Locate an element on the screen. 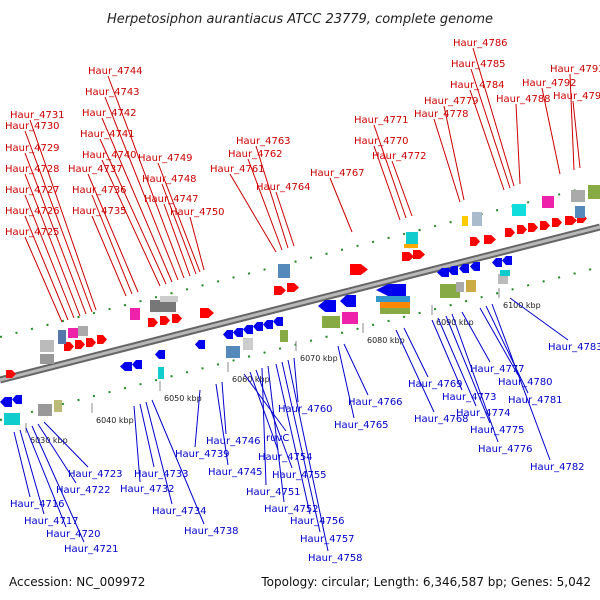 The height and width of the screenshot is (600, 600). forward-gene-label: Haur_4778 is located at coordinates (441, 114).